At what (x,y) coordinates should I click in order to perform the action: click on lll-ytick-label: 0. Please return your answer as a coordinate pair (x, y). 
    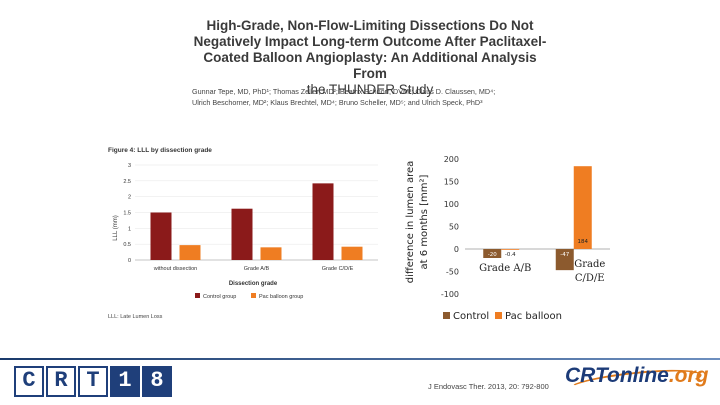
    Looking at the image, I should click on (129, 261).